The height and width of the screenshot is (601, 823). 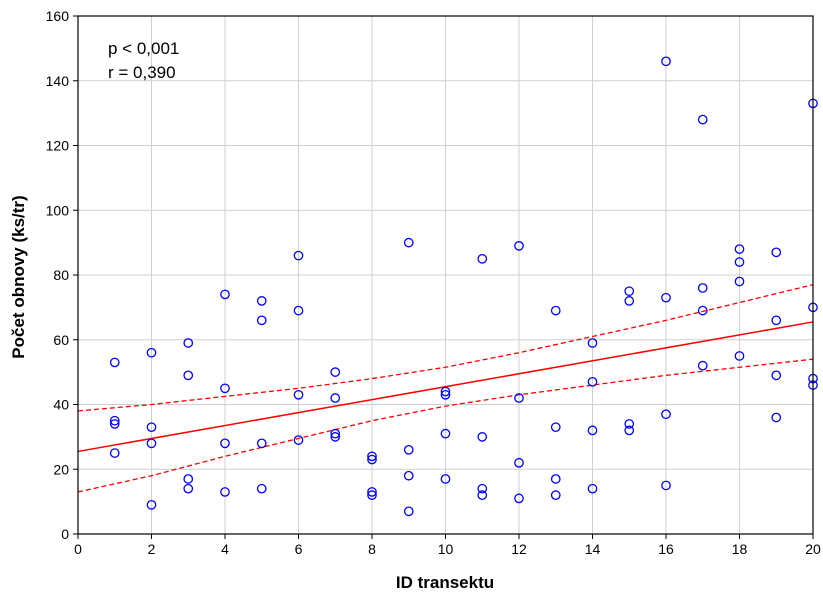 I want to click on x-tick-label: 2, so click(x=152, y=549).